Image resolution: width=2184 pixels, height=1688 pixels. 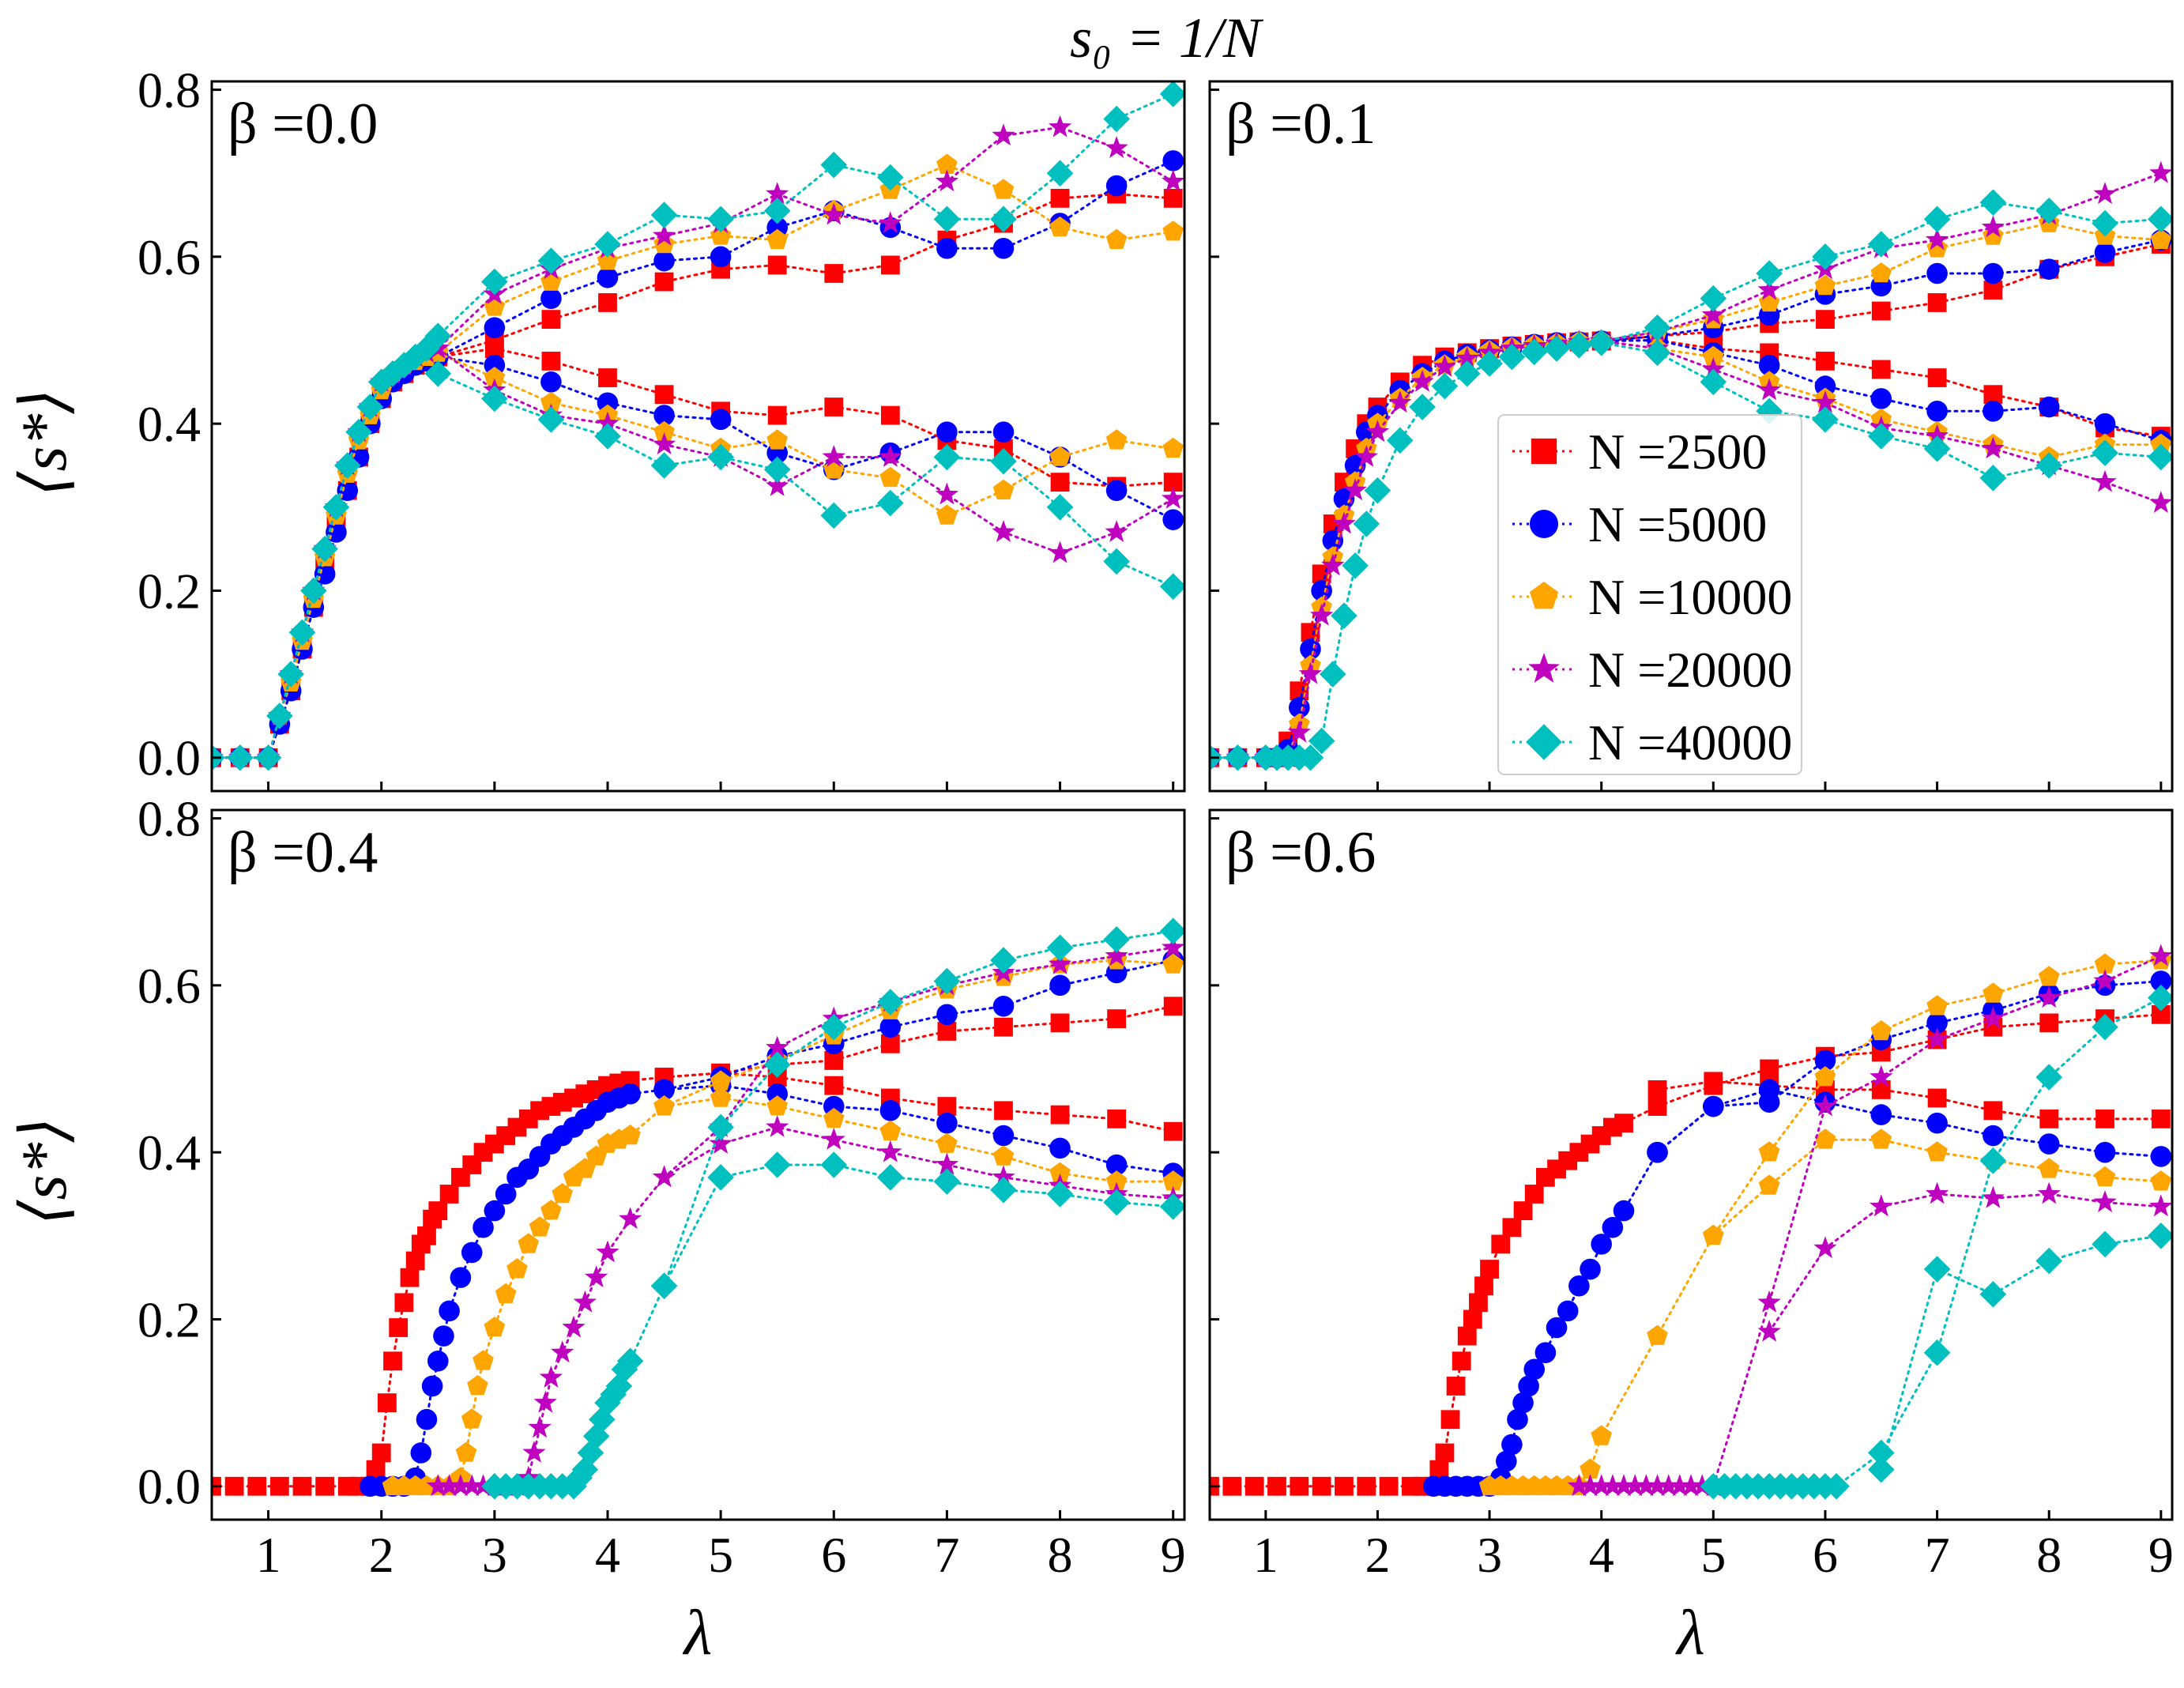 I want to click on x-tick-label: 5, so click(x=1713, y=1555).